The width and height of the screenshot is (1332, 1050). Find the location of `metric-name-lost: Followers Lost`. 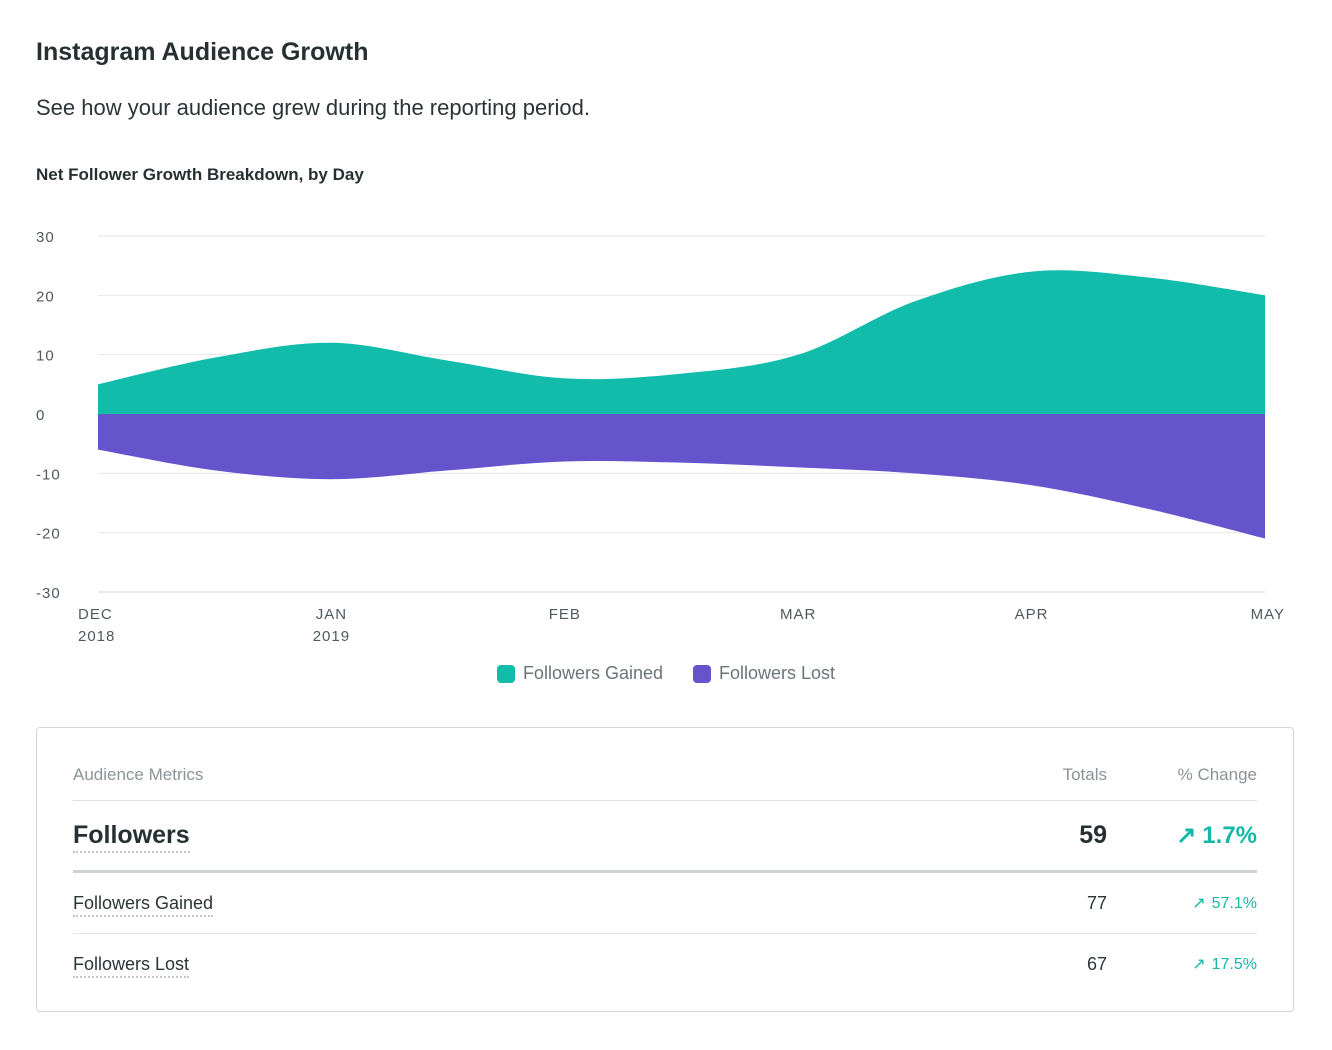

metric-name-lost: Followers Lost is located at coordinates (131, 965).